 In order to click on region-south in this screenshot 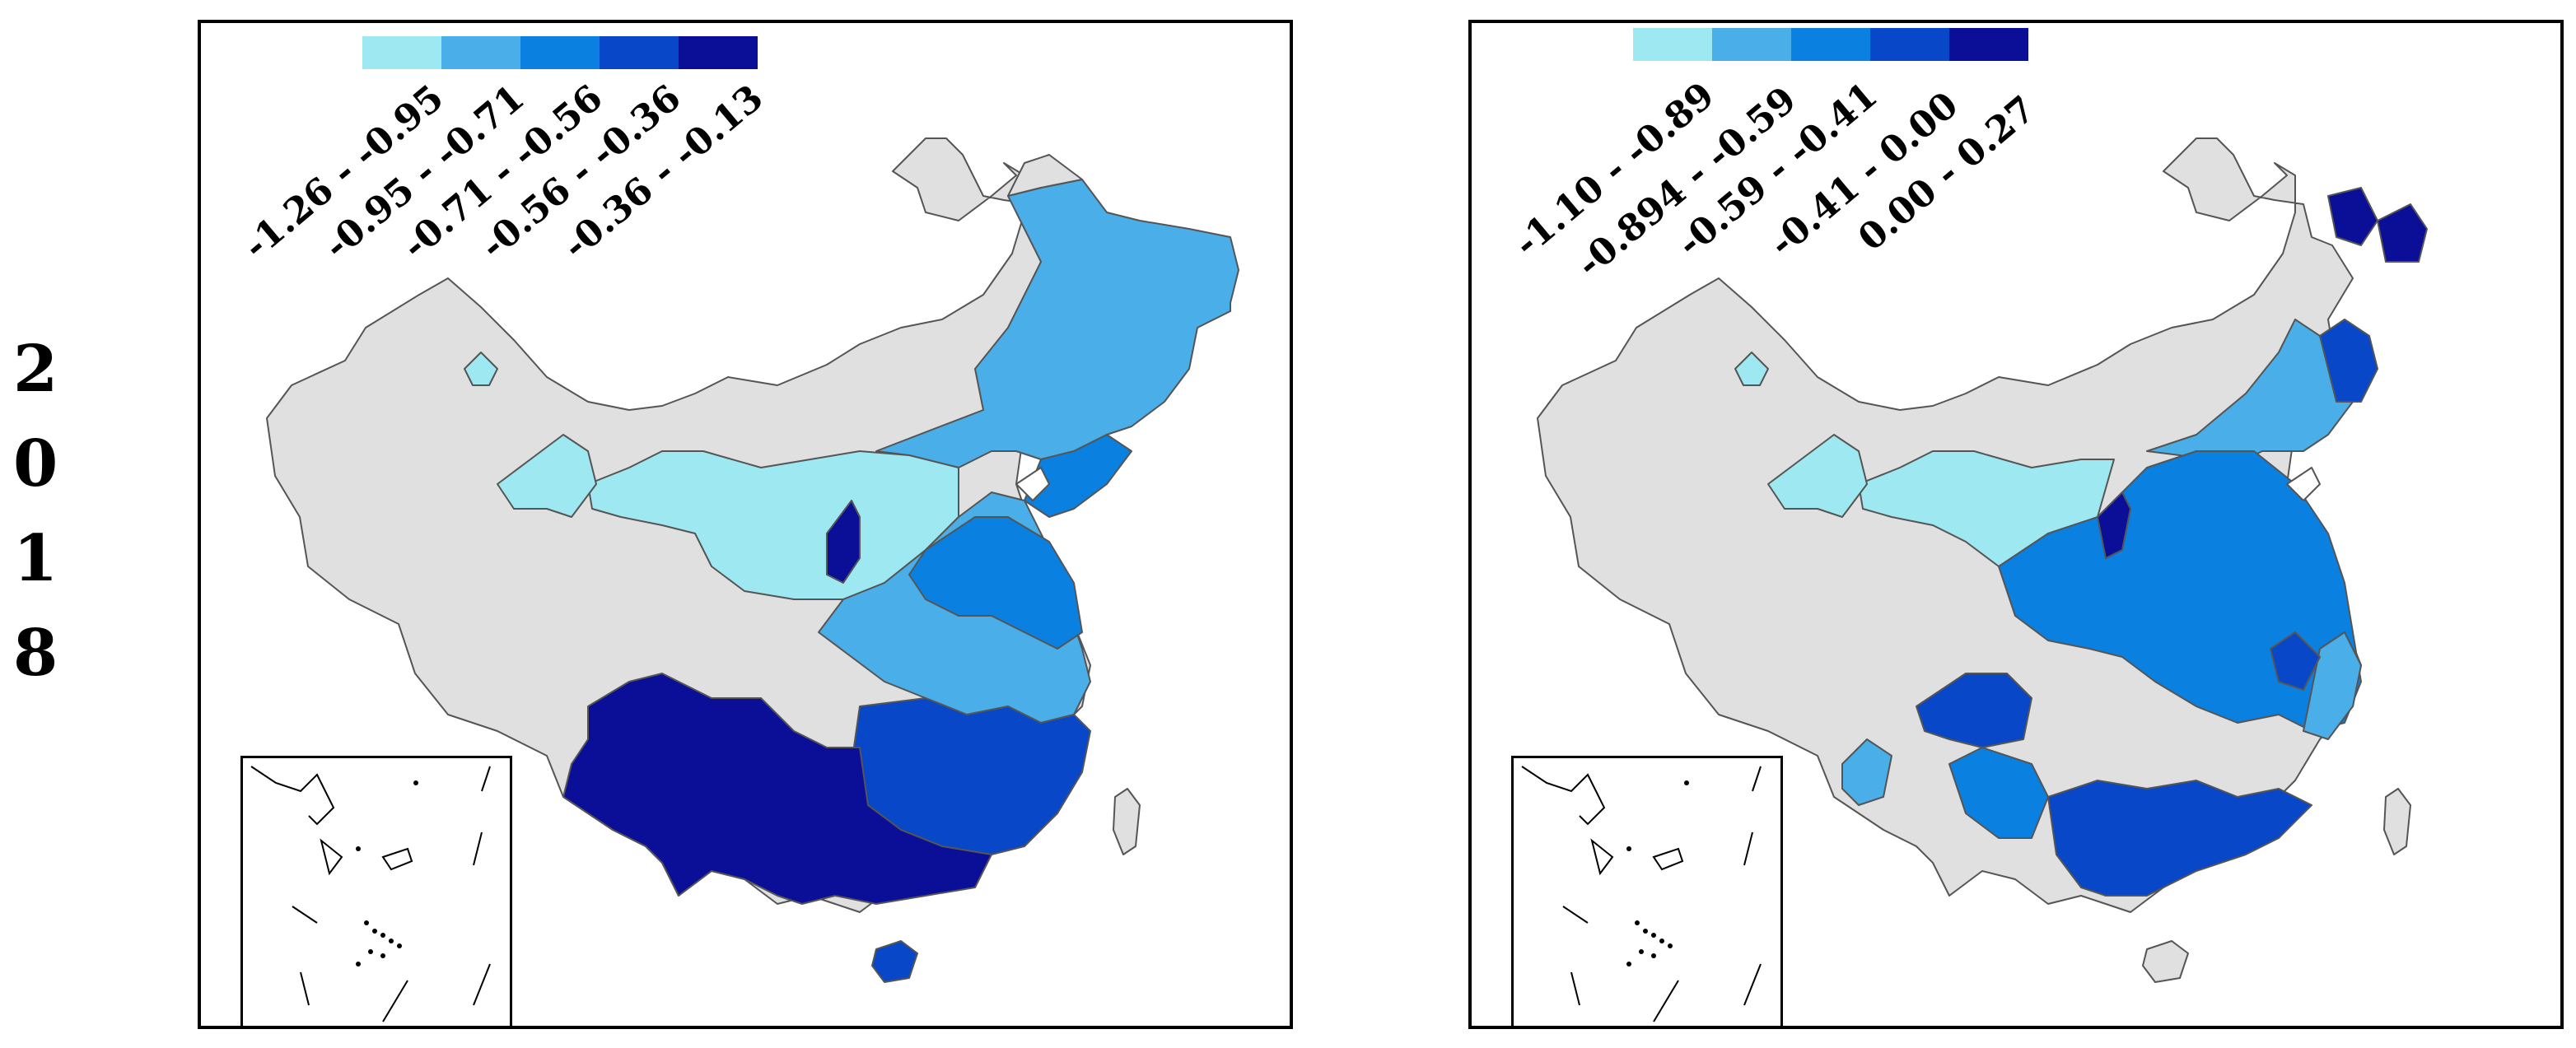, I will do `click(2179, 839)`.